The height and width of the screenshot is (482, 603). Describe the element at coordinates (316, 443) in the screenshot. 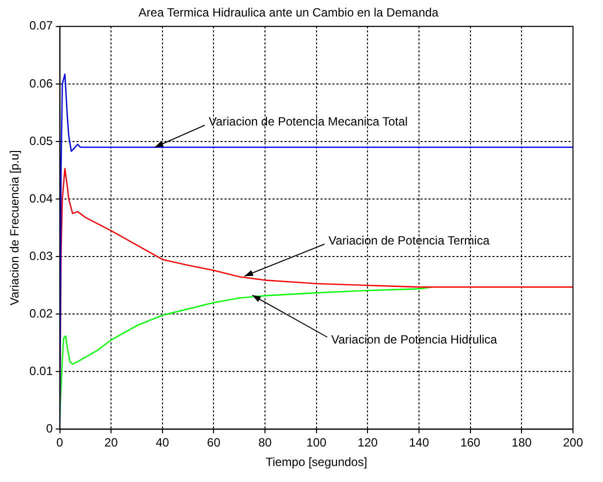

I see `x-tick-label: 100` at that location.